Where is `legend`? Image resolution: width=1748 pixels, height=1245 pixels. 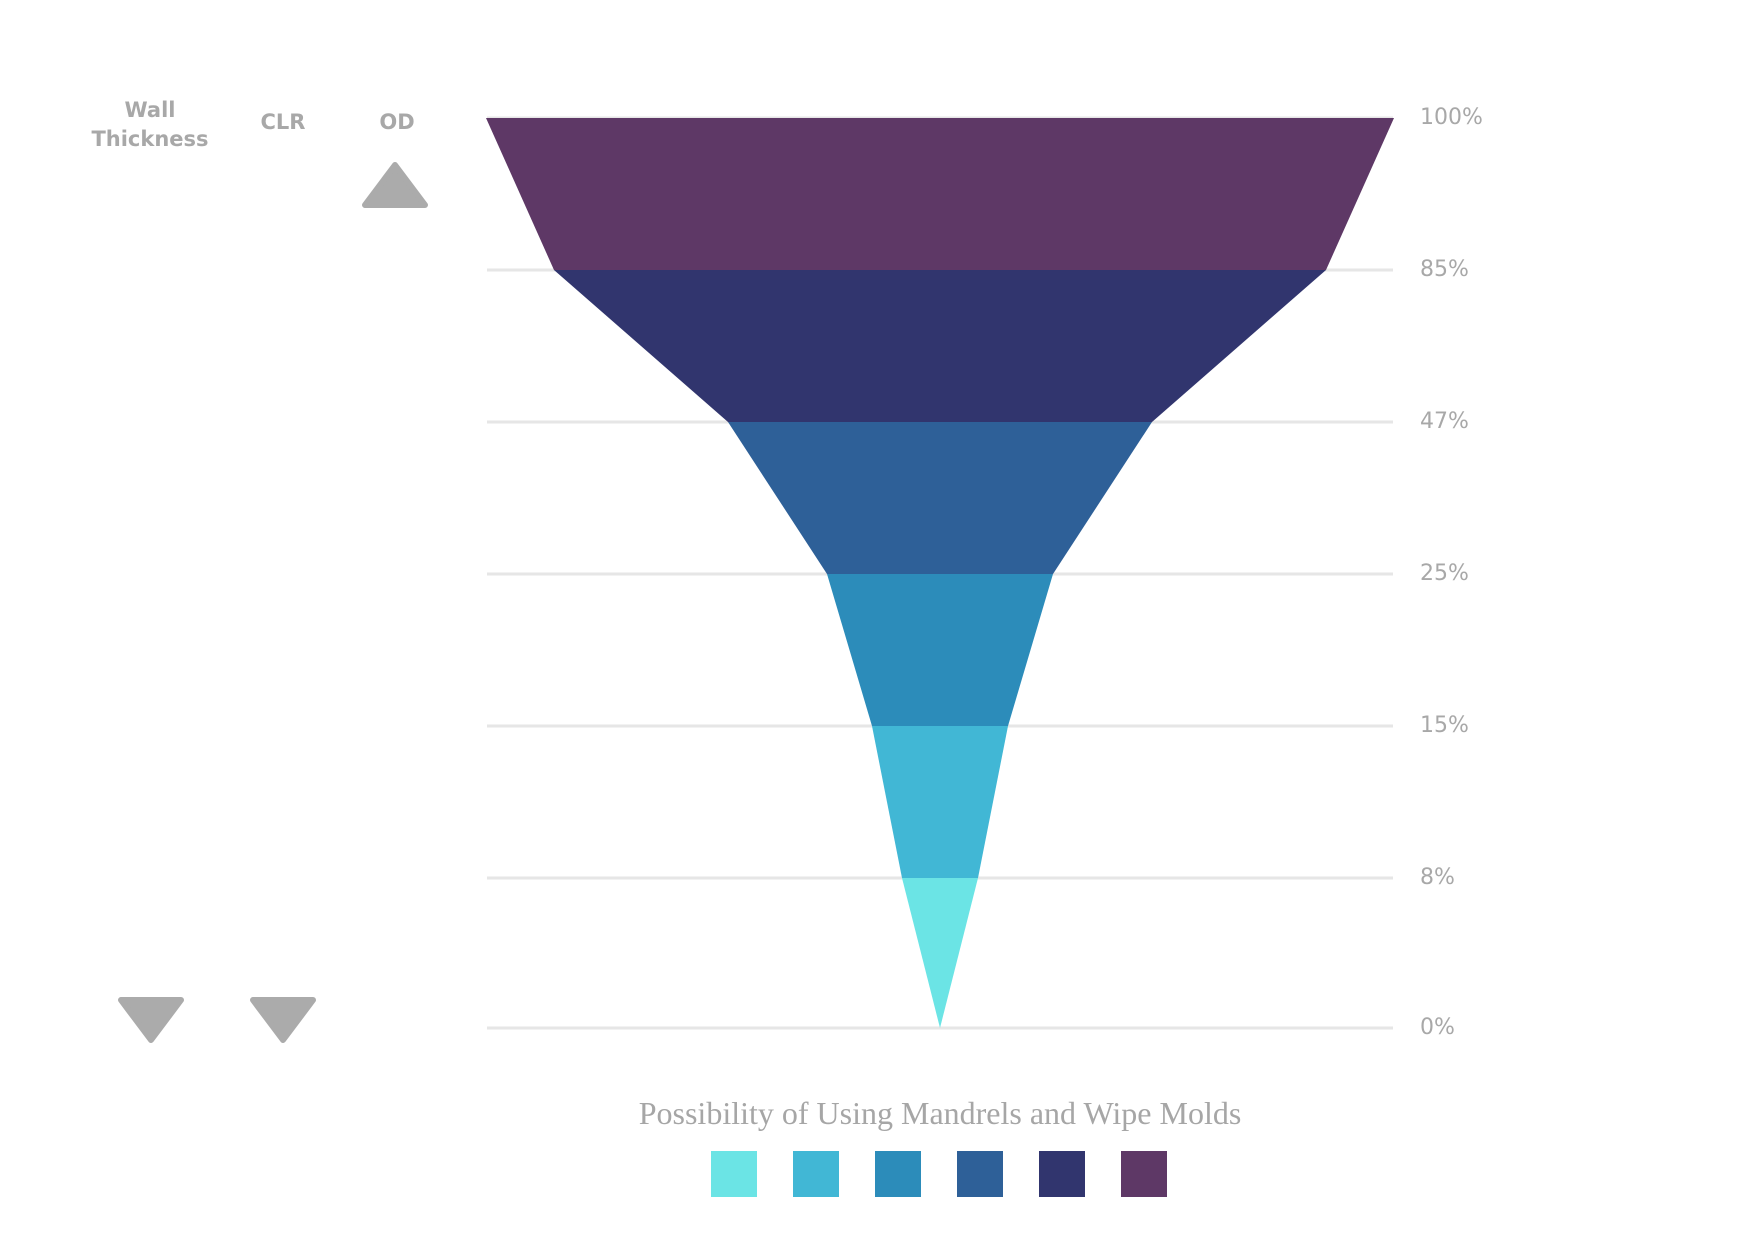 legend is located at coordinates (939, 1174).